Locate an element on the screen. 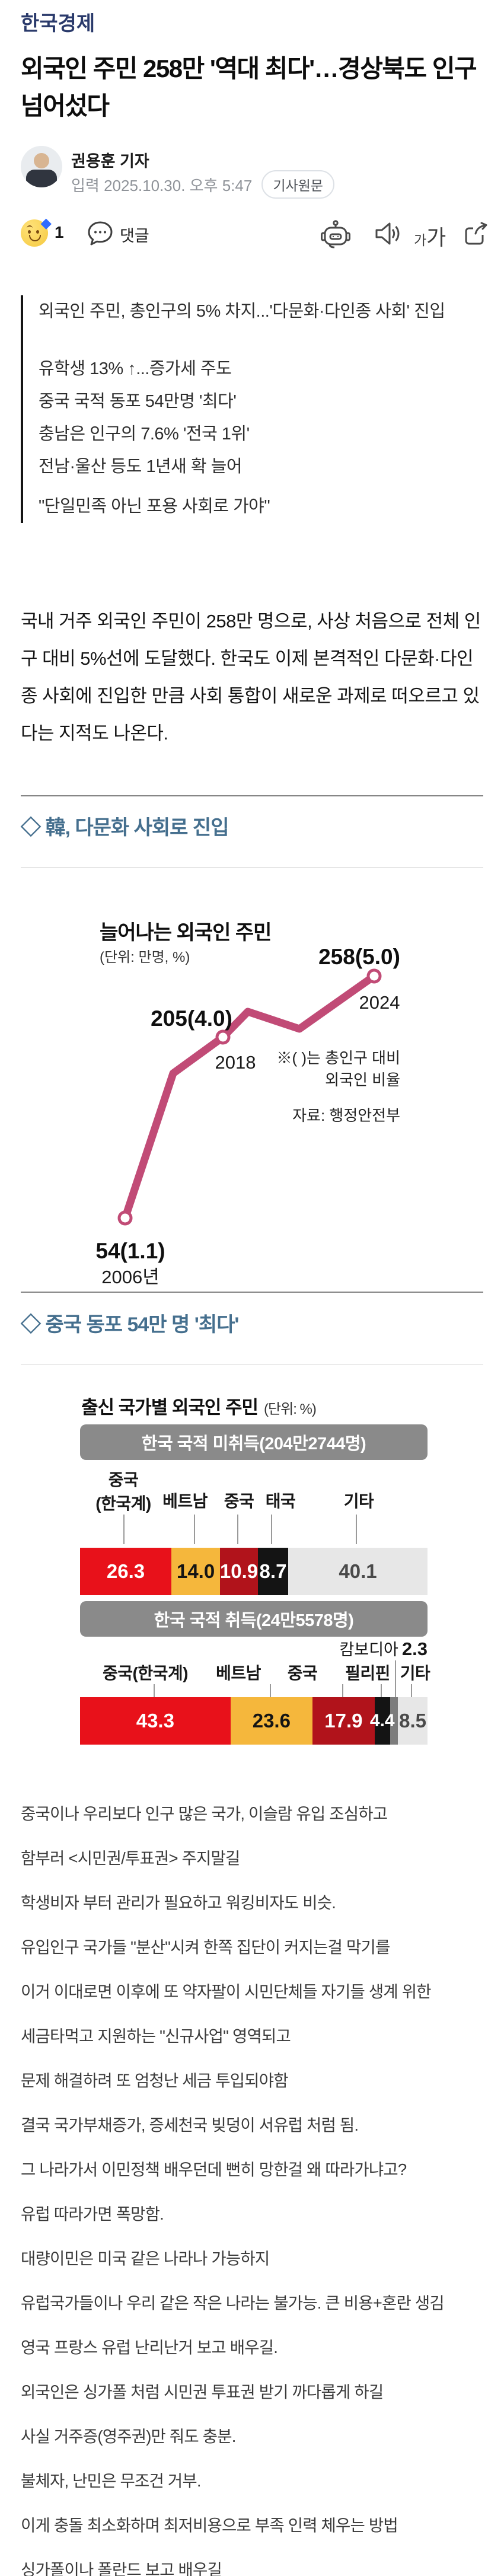 The height and width of the screenshot is (2576, 504). reaction-emoji: ◆ is located at coordinates (36, 231).